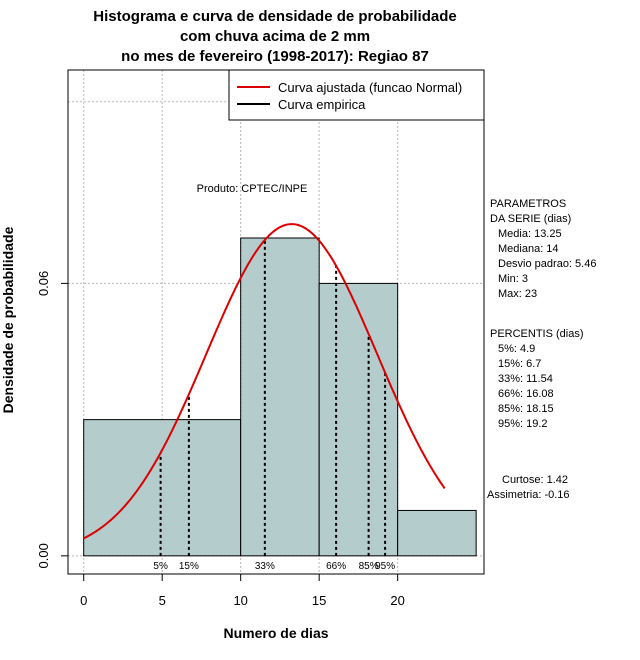 This screenshot has height=660, width=640. What do you see at coordinates (530, 234) in the screenshot?
I see `series-parameter-text: Media: 13.25` at bounding box center [530, 234].